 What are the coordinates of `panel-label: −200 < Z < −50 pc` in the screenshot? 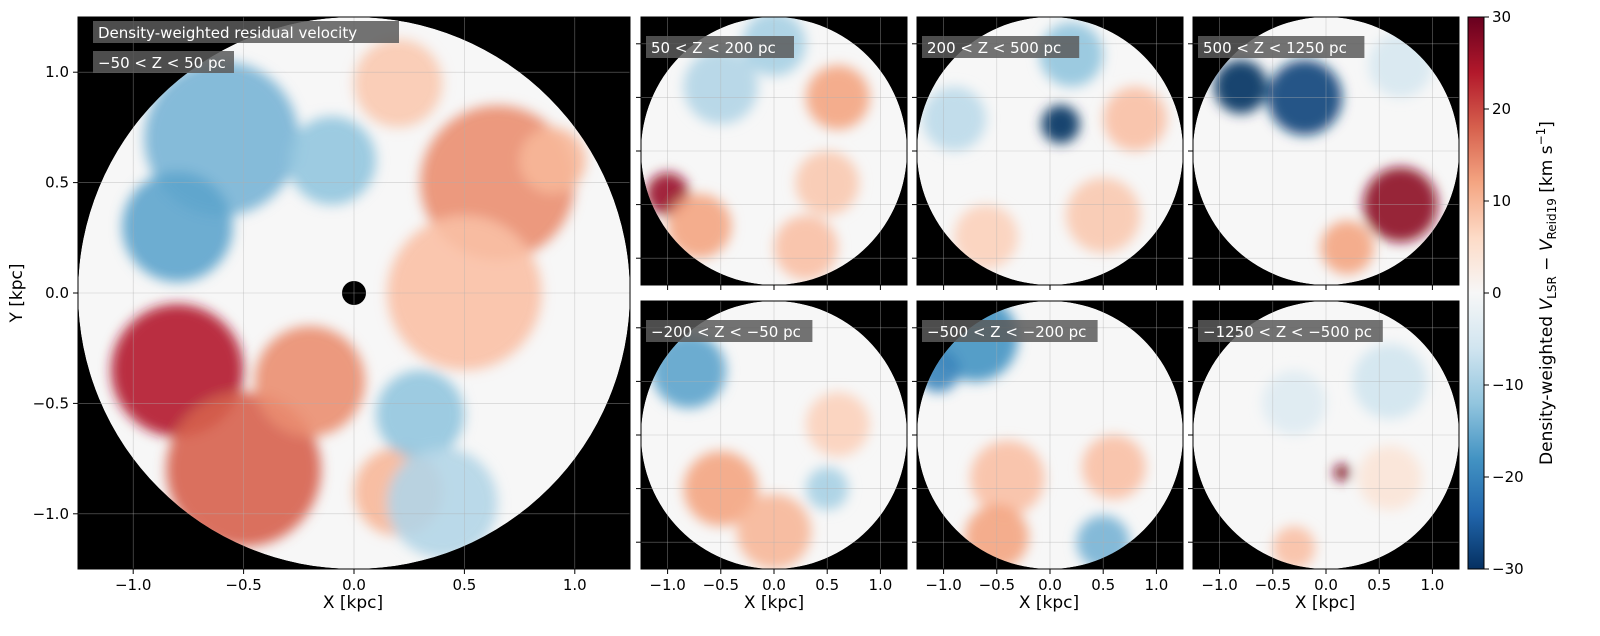 It's located at (726, 332).